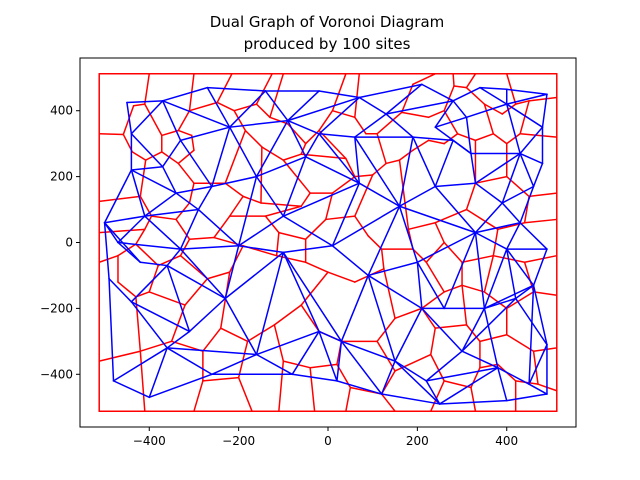 The width and height of the screenshot is (640, 480). What do you see at coordinates (327, 44) in the screenshot?
I see `chart-title-line-2: produced by 100 sites` at bounding box center [327, 44].